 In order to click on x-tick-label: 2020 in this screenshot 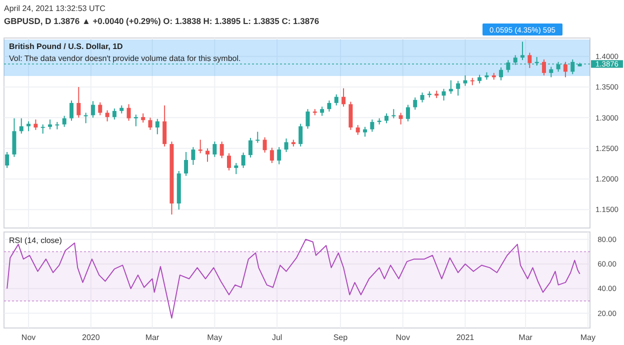, I will do `click(91, 337)`.